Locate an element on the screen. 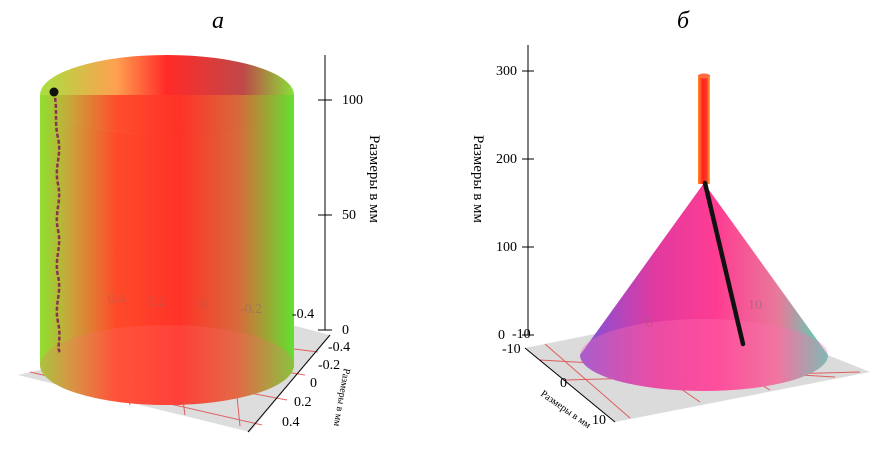  x-tick: -10 is located at coordinates (521, 334).